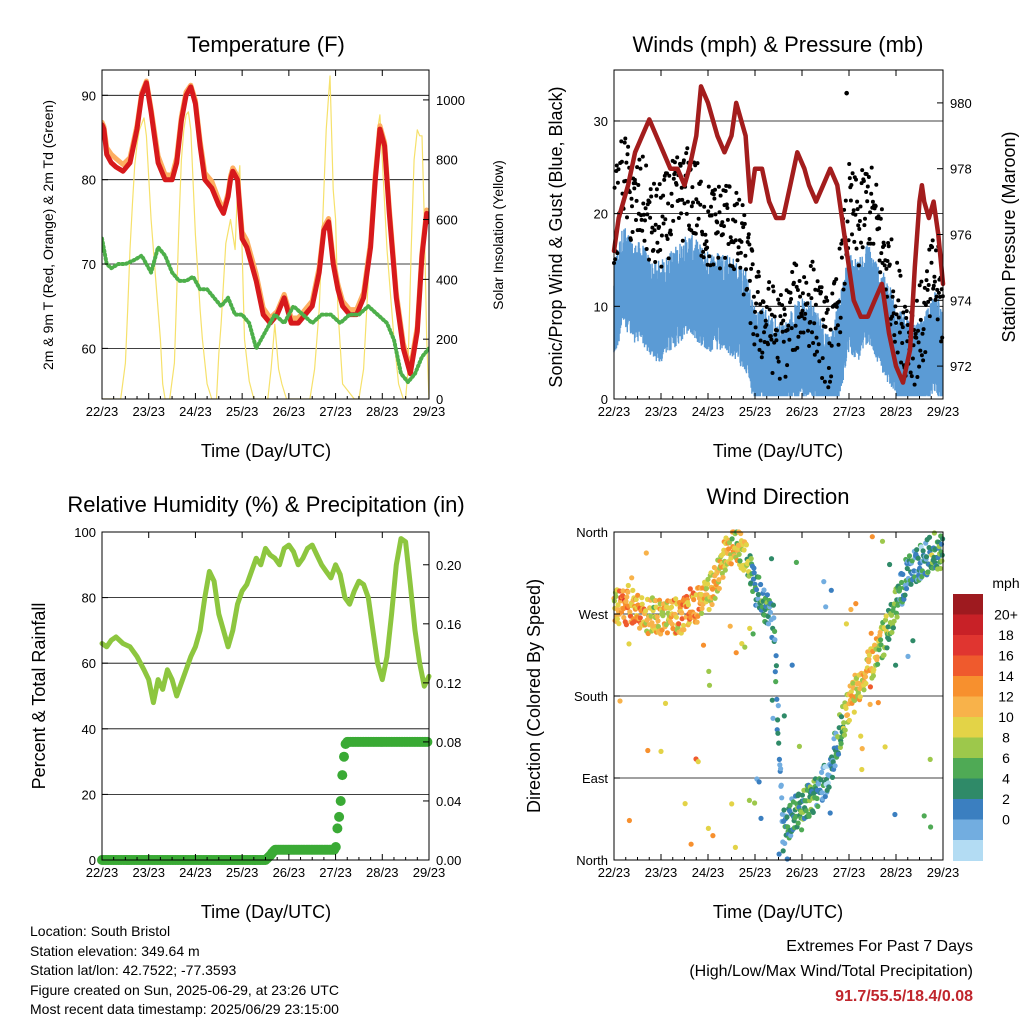 The height and width of the screenshot is (1024, 1024). I want to click on colorbar-label: 2, so click(1006, 799).